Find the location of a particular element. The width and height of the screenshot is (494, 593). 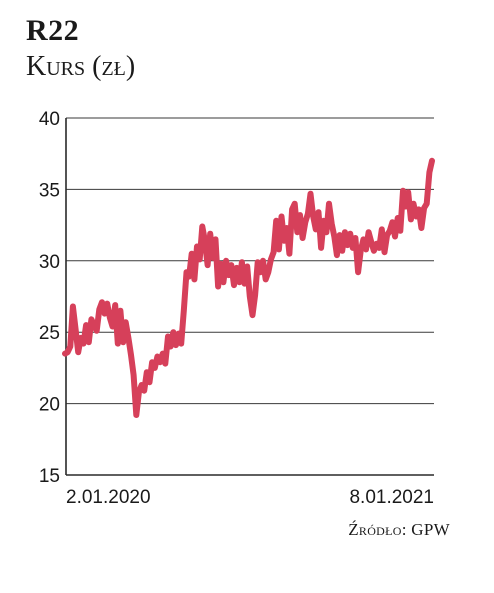

chart-subtitle: Kurs (zł) is located at coordinates (81, 66).